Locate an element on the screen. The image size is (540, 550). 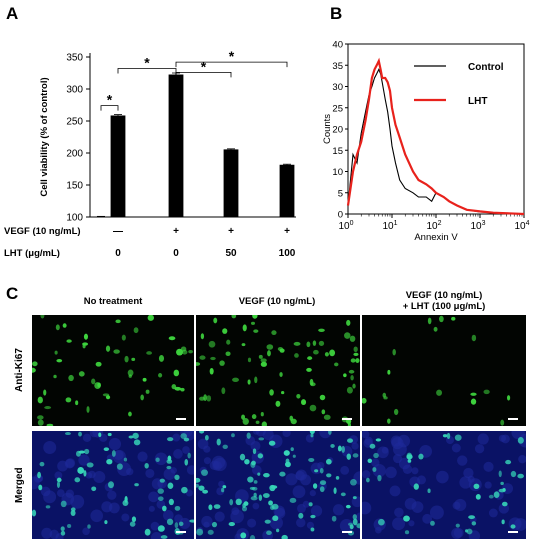
condition-value: + is located at coordinates (176, 231).